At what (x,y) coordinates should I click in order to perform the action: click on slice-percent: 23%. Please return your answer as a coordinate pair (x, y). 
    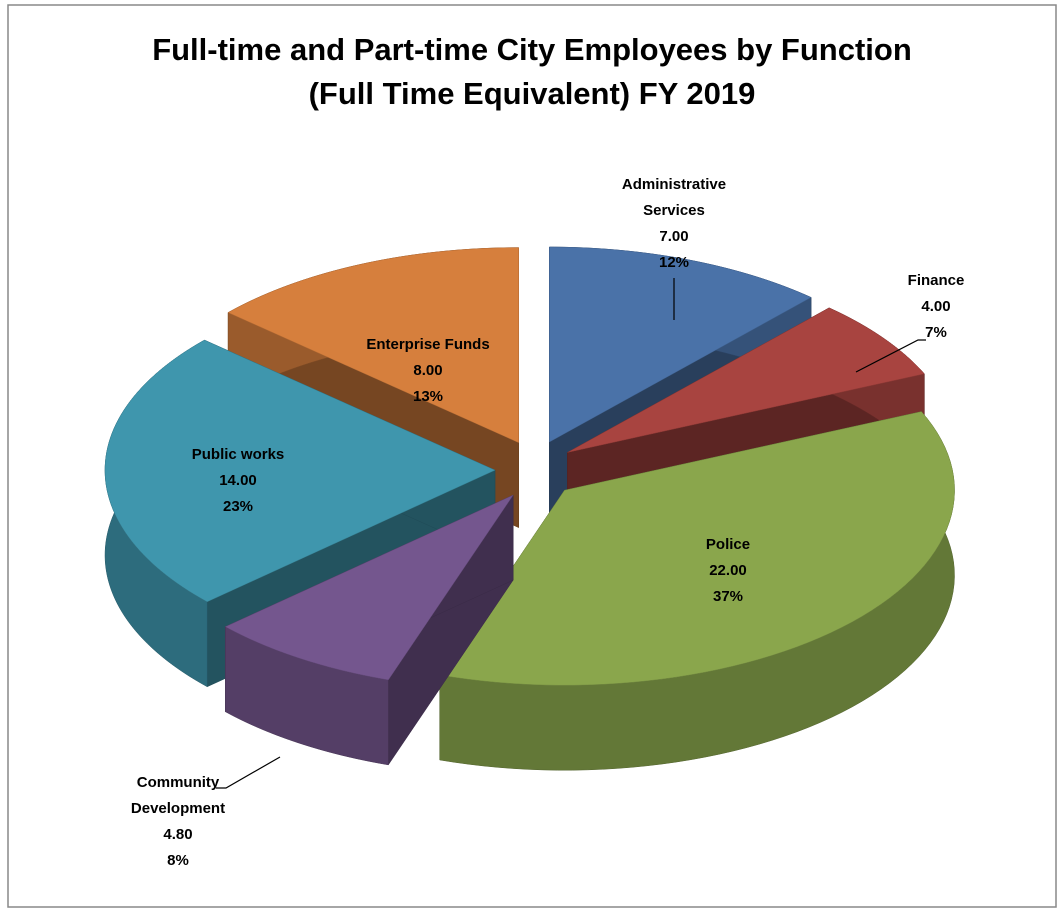
    Looking at the image, I should click on (238, 506).